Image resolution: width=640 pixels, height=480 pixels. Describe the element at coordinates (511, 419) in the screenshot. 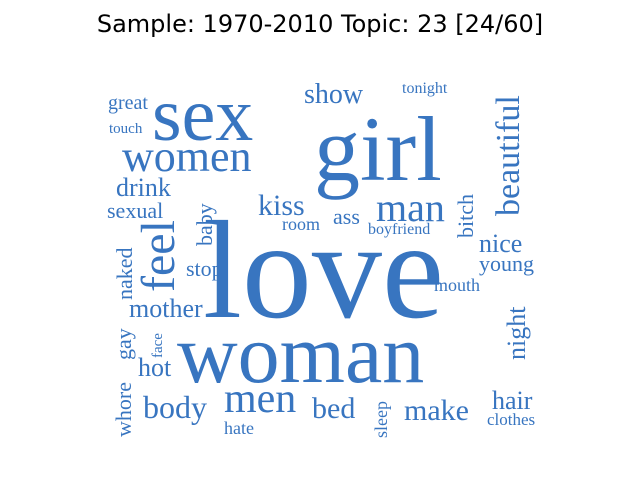

I see `word-clothes: clothes` at that location.